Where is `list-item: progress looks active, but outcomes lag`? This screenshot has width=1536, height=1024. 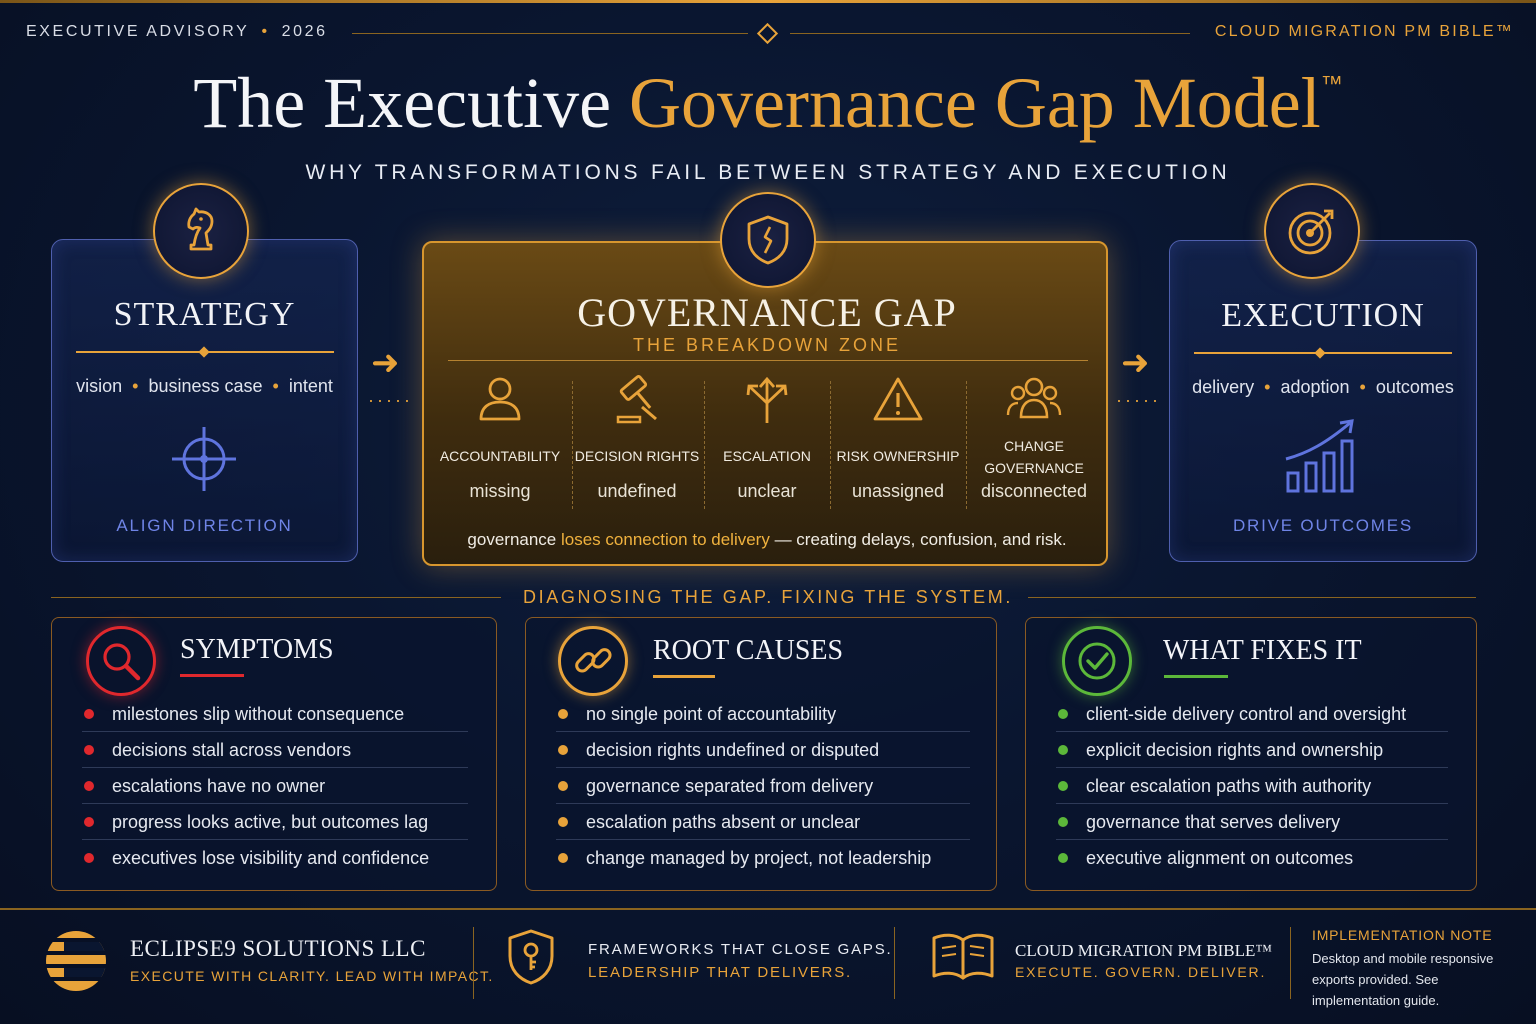
list-item: progress looks active, but outcomes lag is located at coordinates (275, 822).